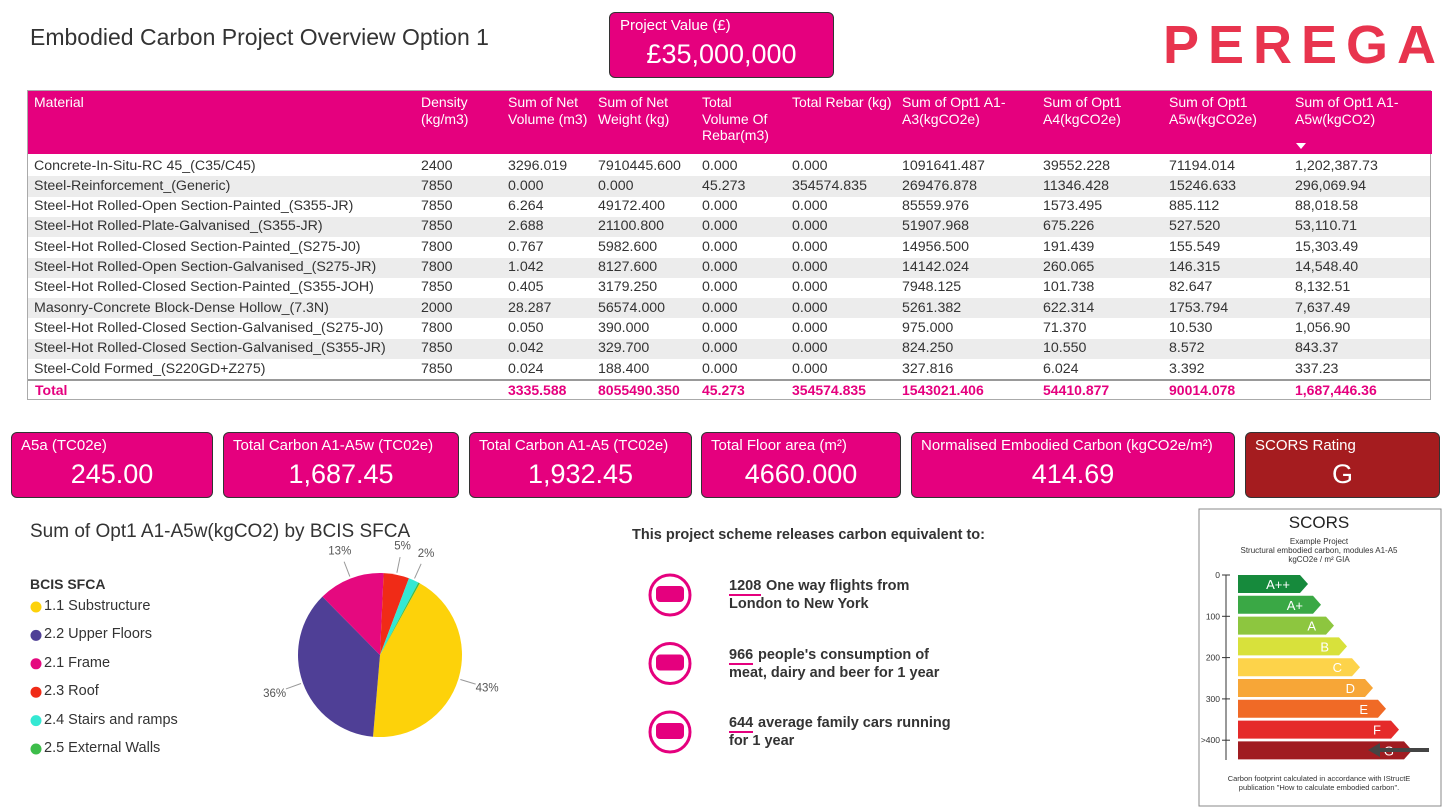 The image size is (1444, 812). I want to click on table-header, so click(730, 122).